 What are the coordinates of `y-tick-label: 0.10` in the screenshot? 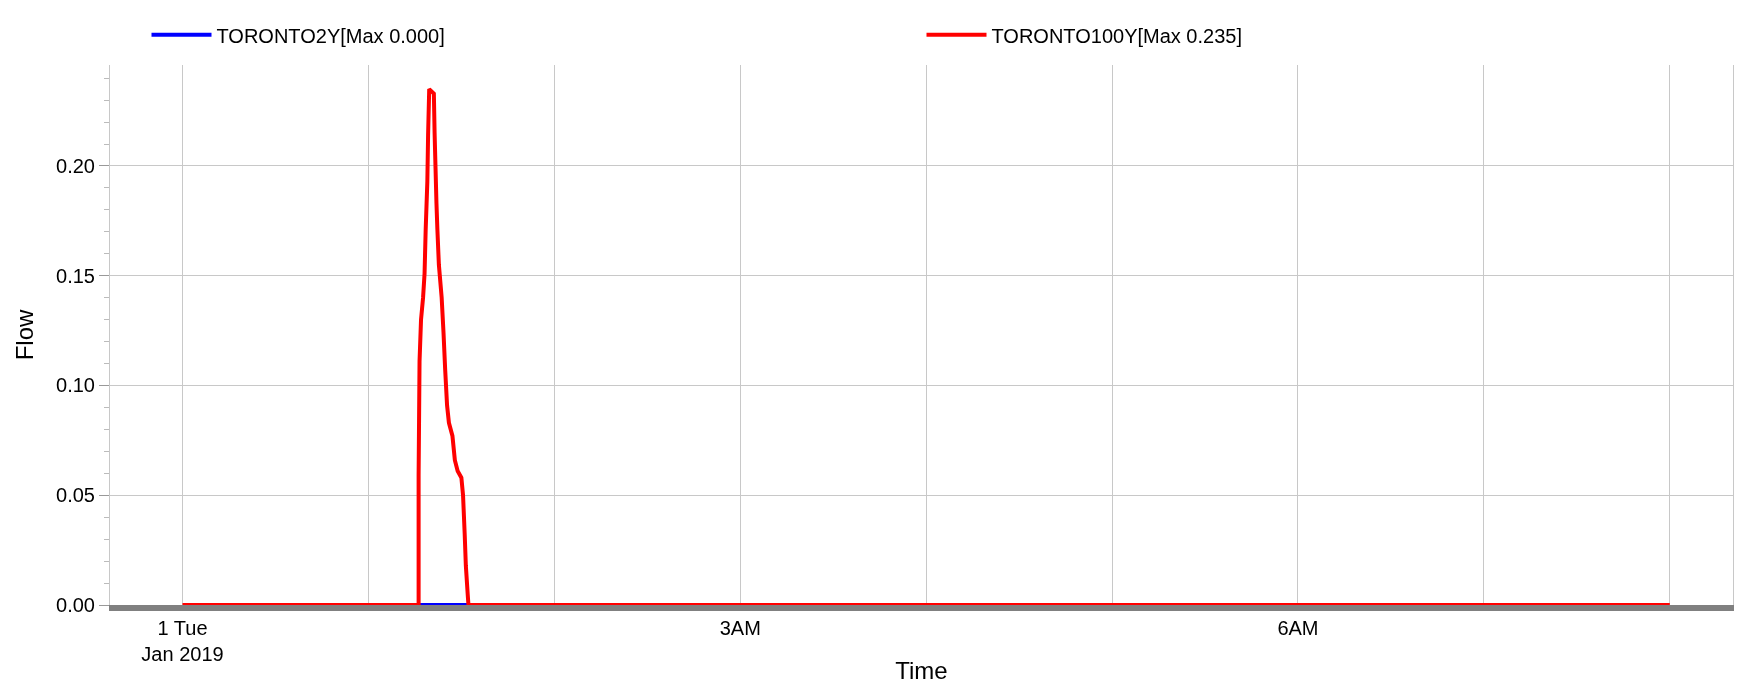 It's located at (75, 385).